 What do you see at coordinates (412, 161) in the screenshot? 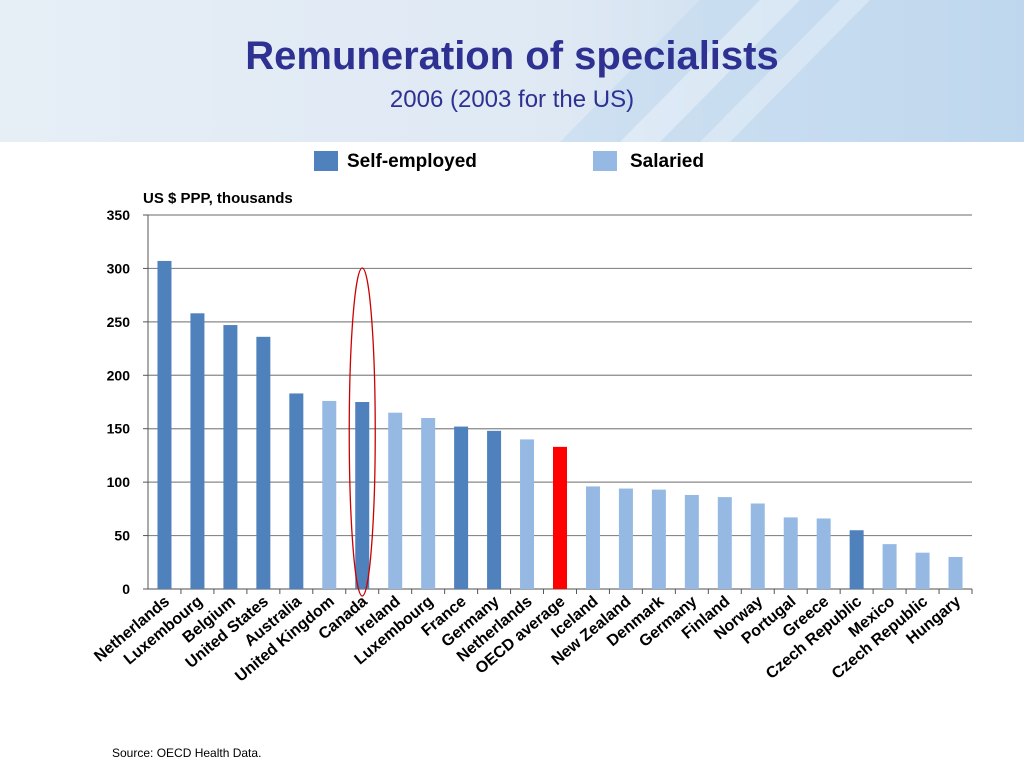
I see `legend-label: Self-employed` at bounding box center [412, 161].